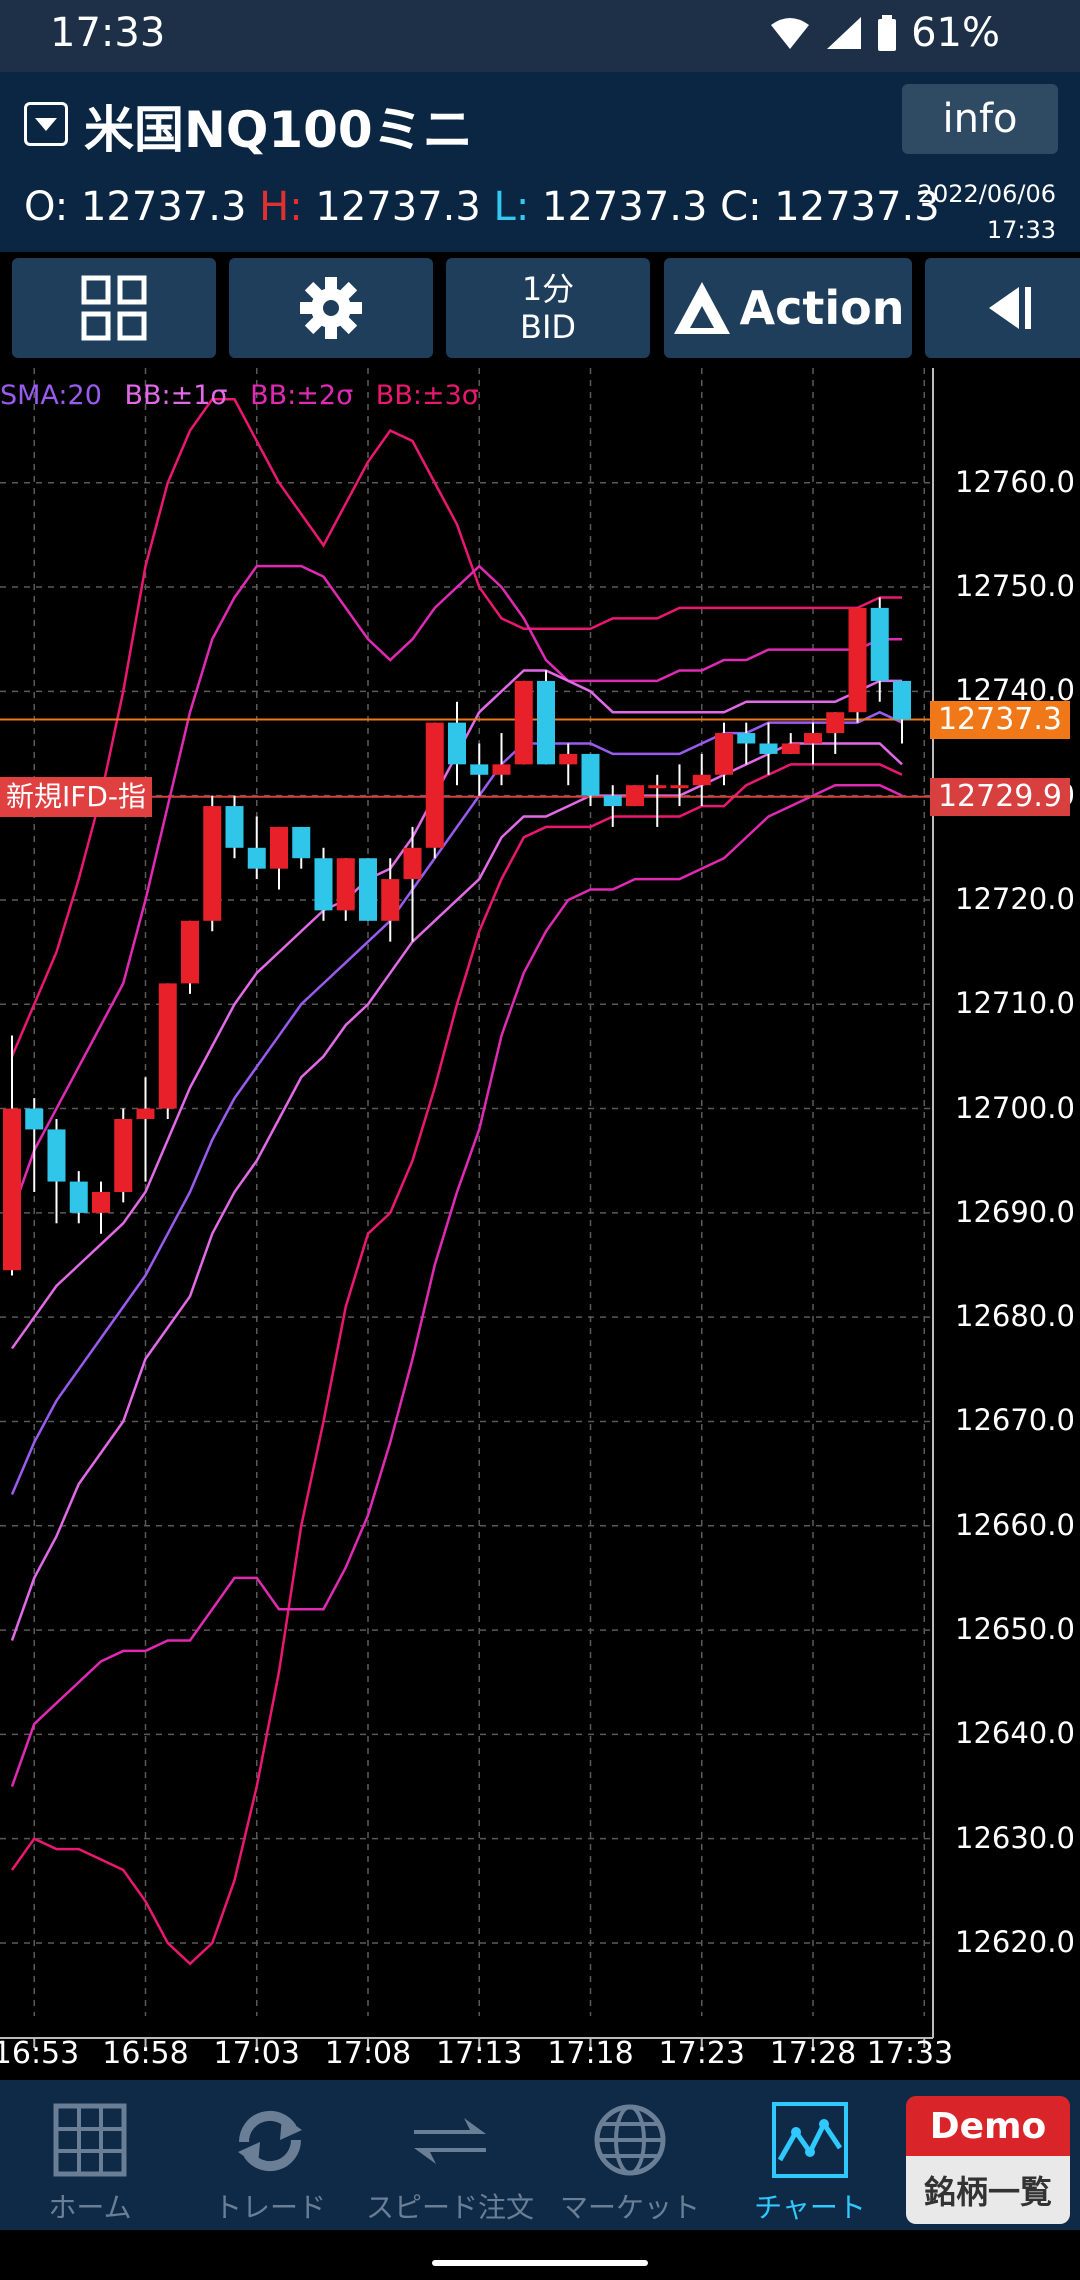 The image size is (1080, 2280). Describe the element at coordinates (810, 2140) in the screenshot. I see `chart-icon` at that location.